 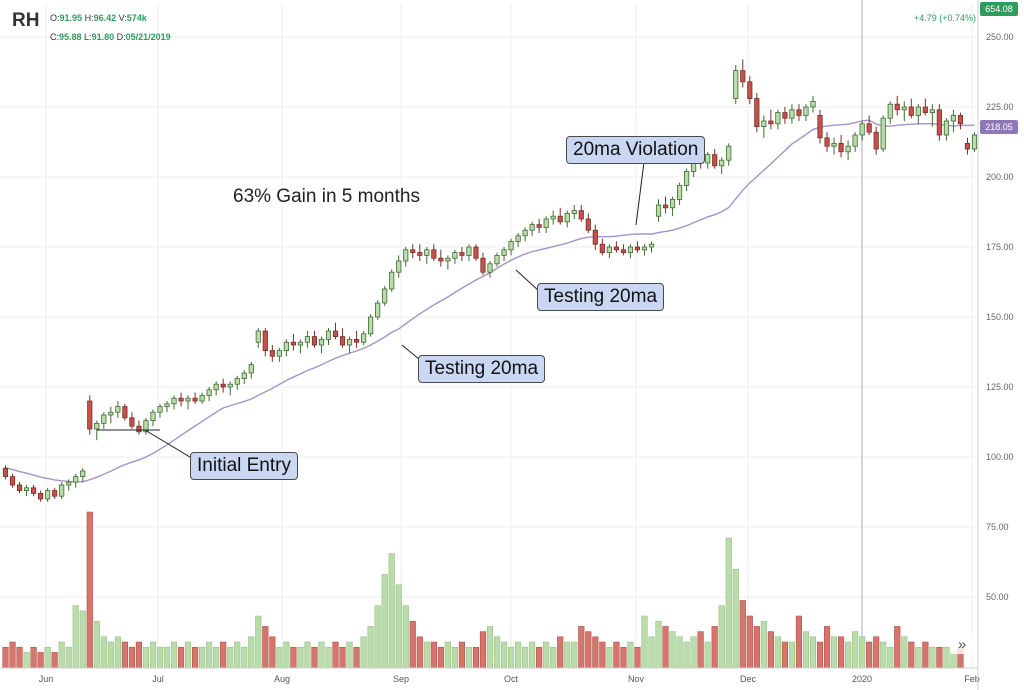 What do you see at coordinates (962, 645) in the screenshot?
I see `scroll-right-button: »` at bounding box center [962, 645].